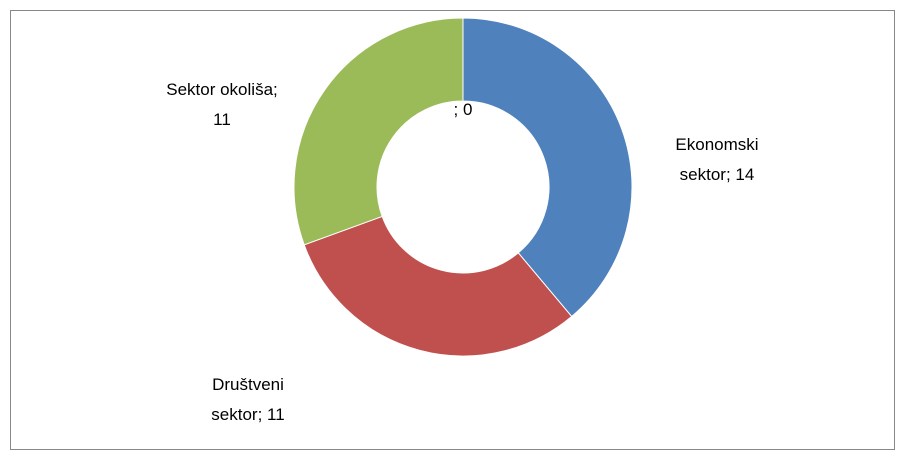 Image resolution: width=905 pixels, height=459 pixels. Describe the element at coordinates (247, 399) in the screenshot. I see `data-label: Društveni sektor; 11` at that location.